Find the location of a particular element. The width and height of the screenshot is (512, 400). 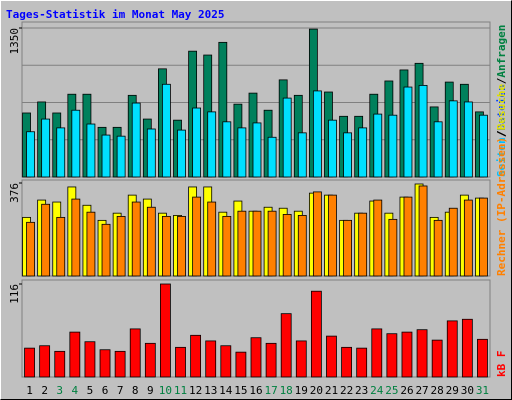

x-tick-label: 20 is located at coordinates (316, 390).